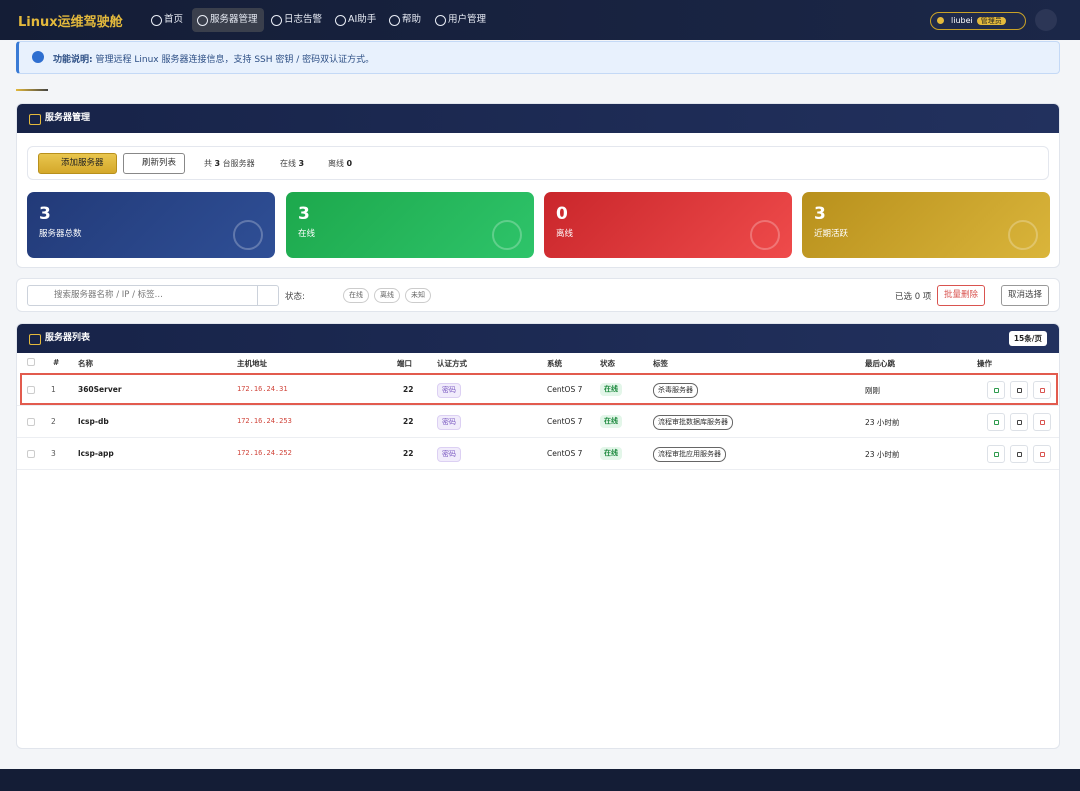  I want to click on summary-count: 0, so click(349, 163).